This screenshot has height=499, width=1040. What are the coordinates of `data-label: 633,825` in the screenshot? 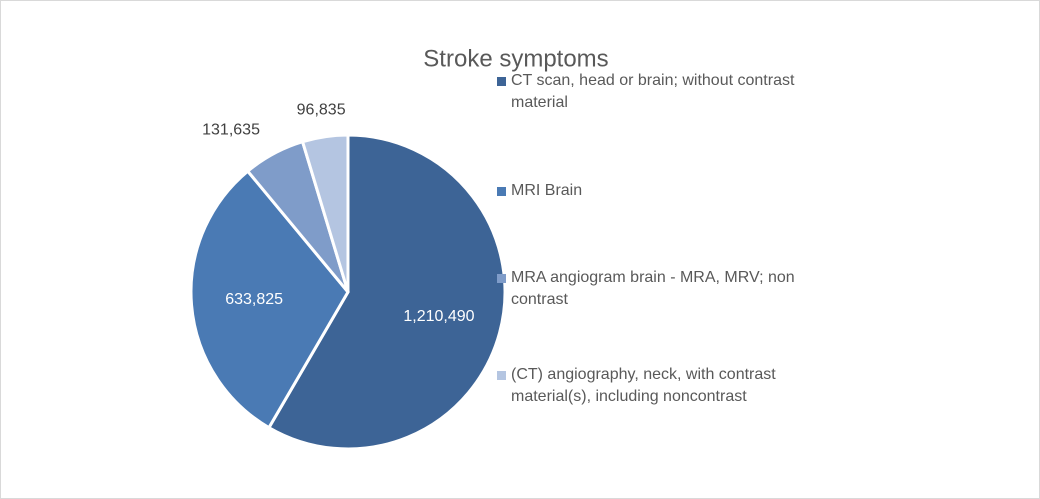 It's located at (254, 299).